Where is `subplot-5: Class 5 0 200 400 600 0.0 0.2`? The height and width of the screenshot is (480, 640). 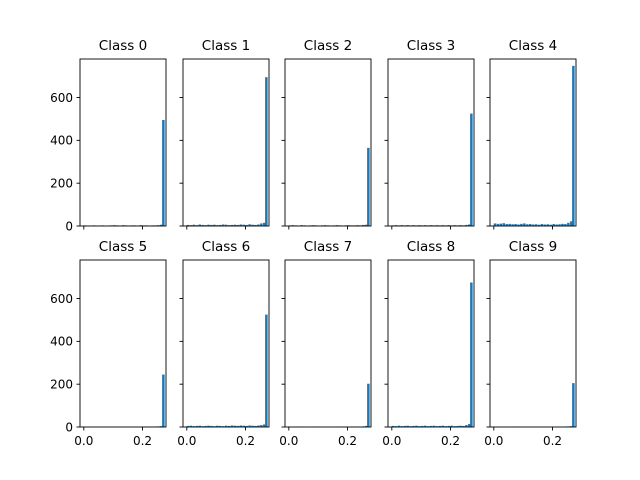
subplot-5: Class 5 0 200 400 600 0.0 0.2 is located at coordinates (108, 343).